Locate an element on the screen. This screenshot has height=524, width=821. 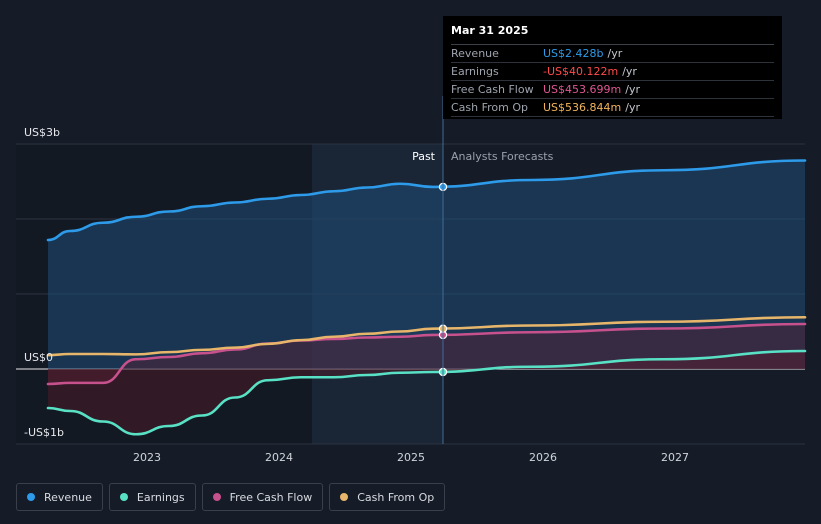
legend-item-free-cash-flow: Free Cash Flow is located at coordinates (262, 497).